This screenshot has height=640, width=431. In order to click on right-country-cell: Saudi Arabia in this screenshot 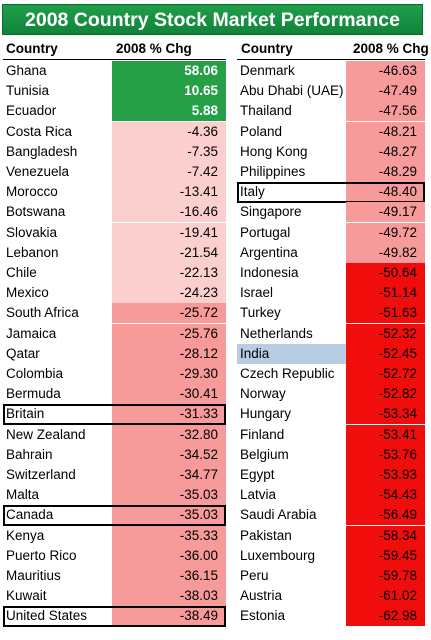, I will do `click(278, 515)`.